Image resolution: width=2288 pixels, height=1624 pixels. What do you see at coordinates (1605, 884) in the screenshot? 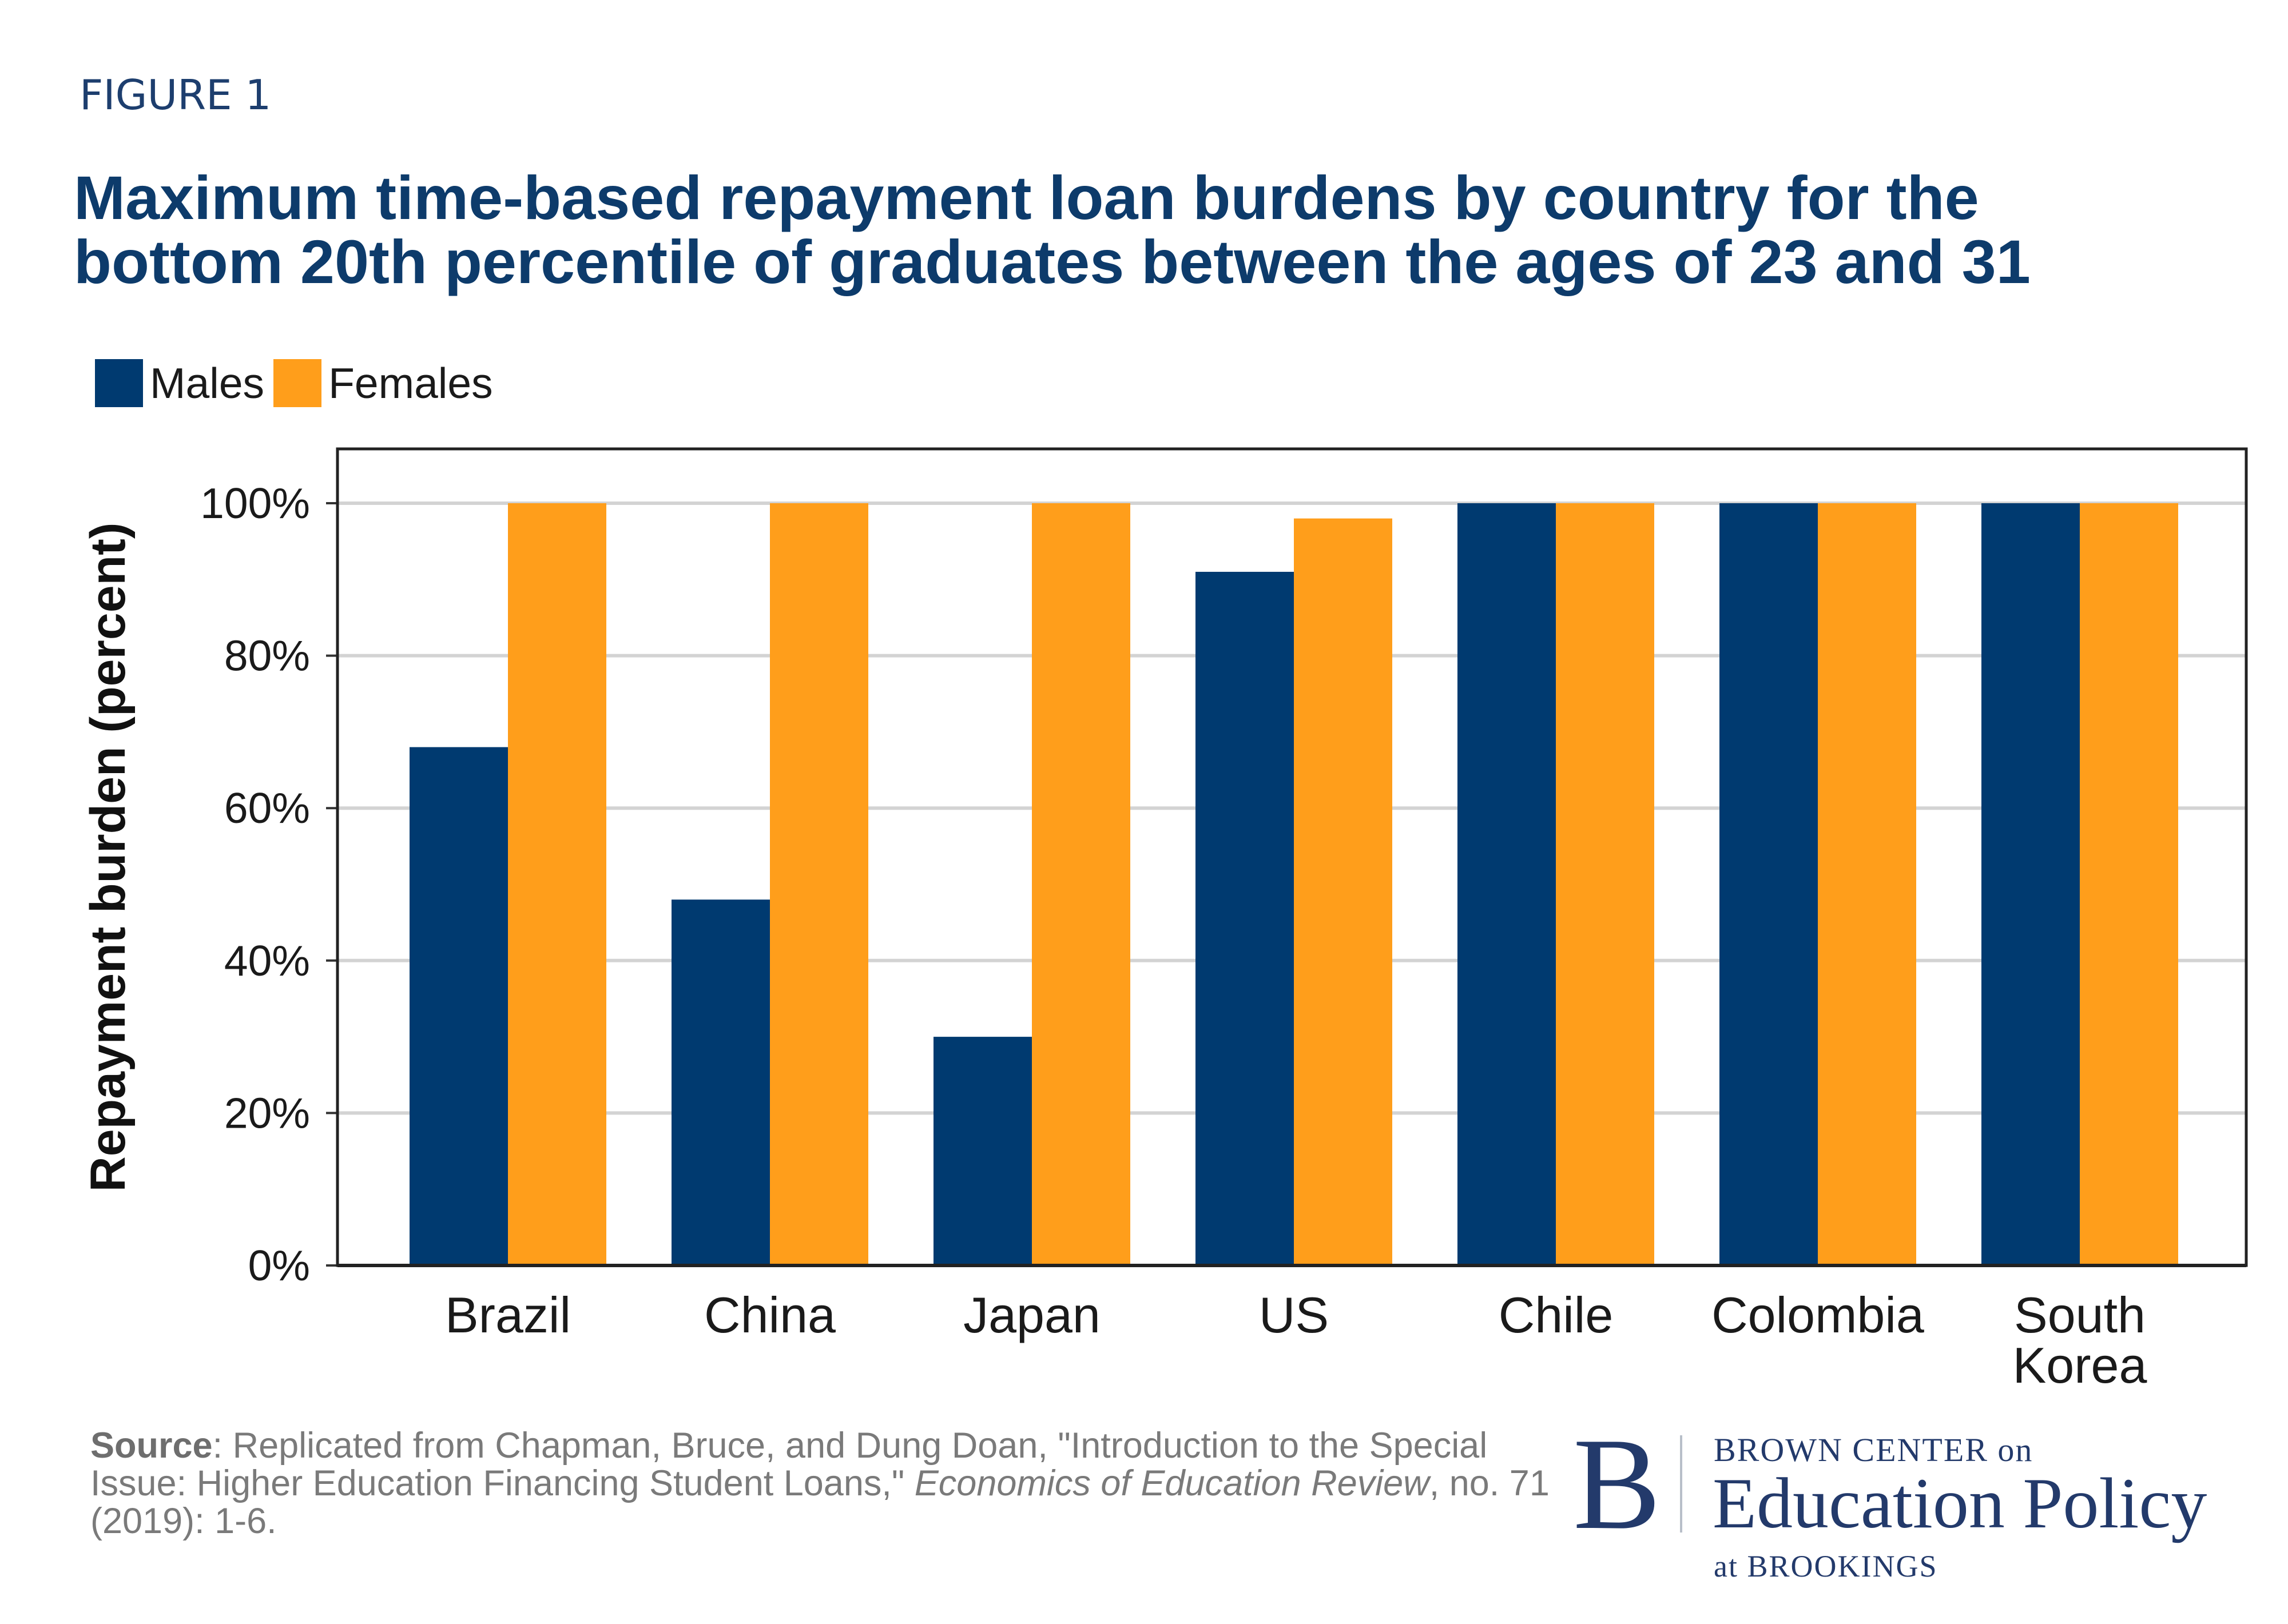
I see `bar-females-chile` at bounding box center [1605, 884].